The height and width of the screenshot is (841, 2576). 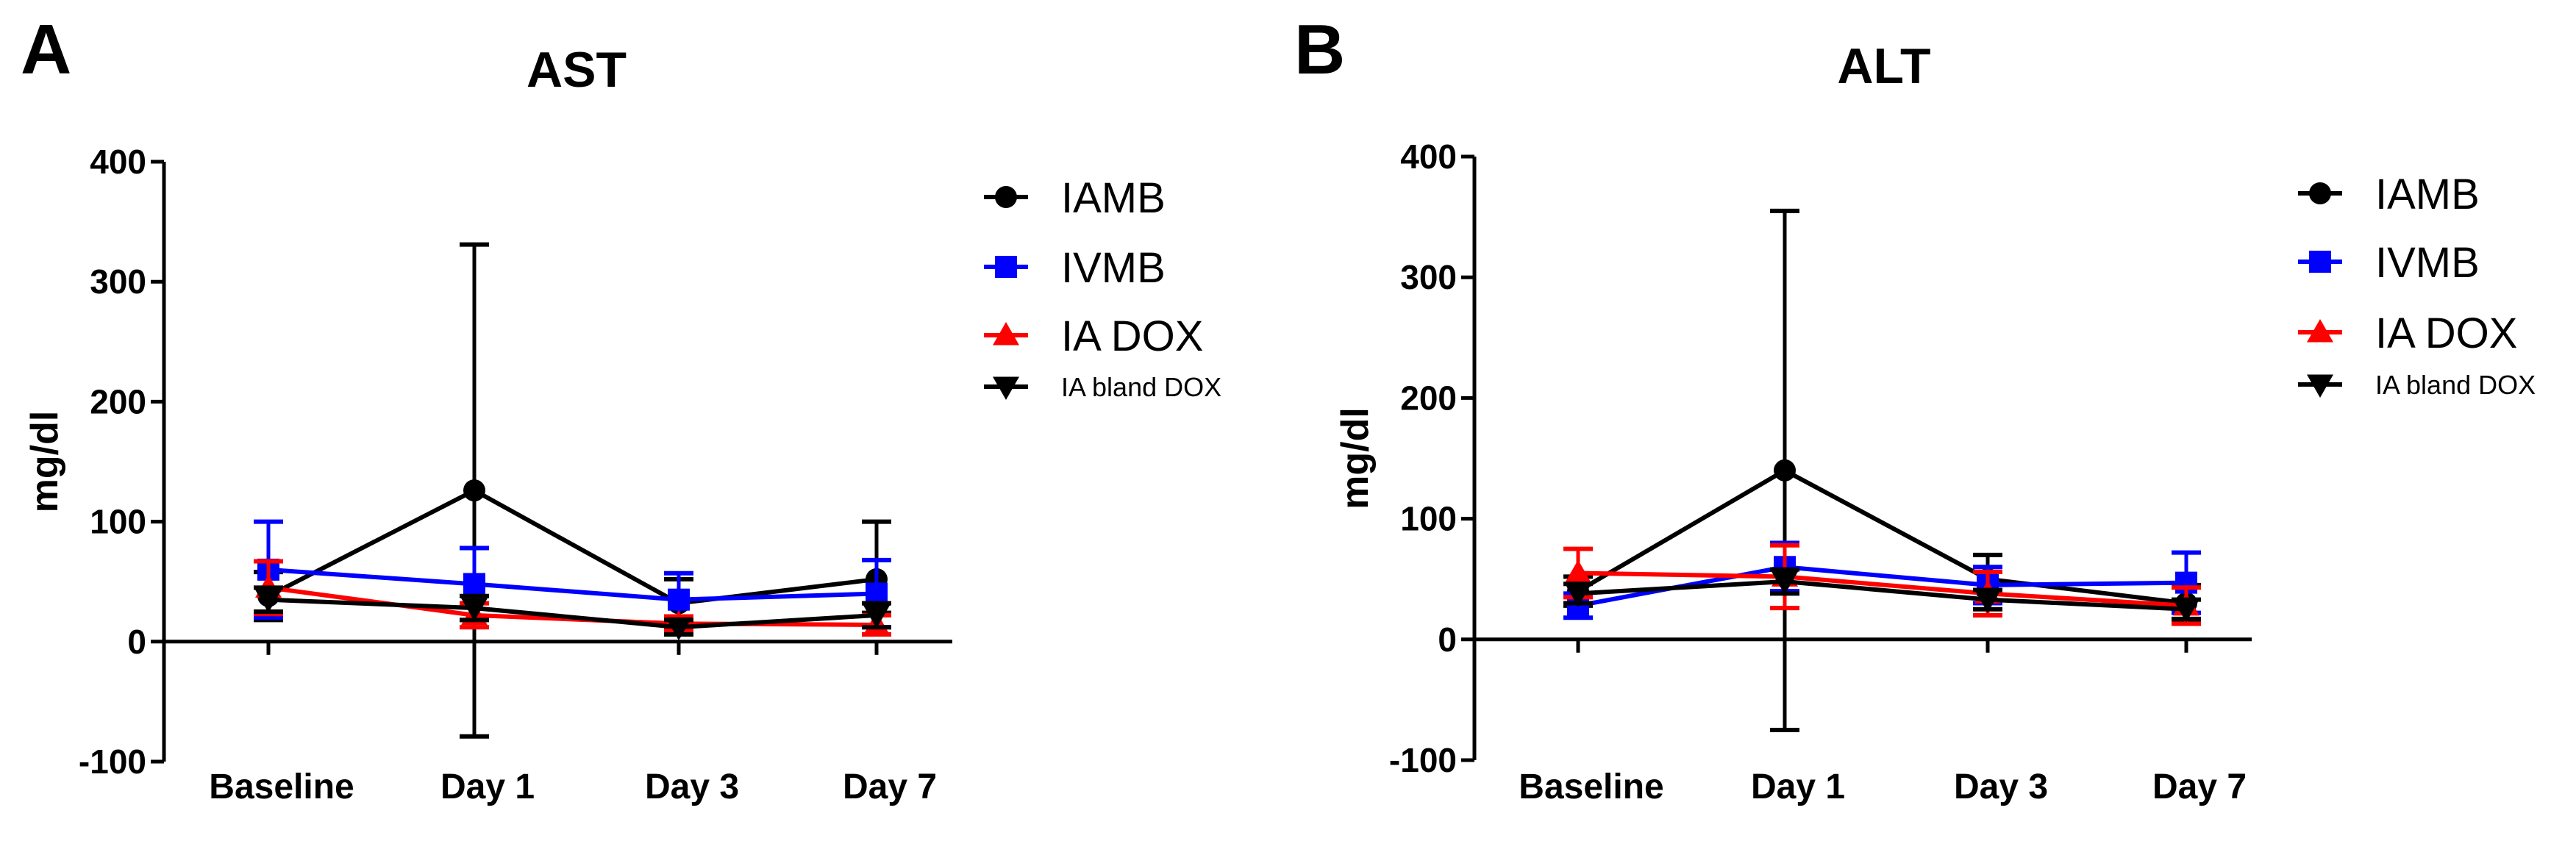 I want to click on panel-b-series-ia-bland-dox-line, so click(x=1882, y=595).